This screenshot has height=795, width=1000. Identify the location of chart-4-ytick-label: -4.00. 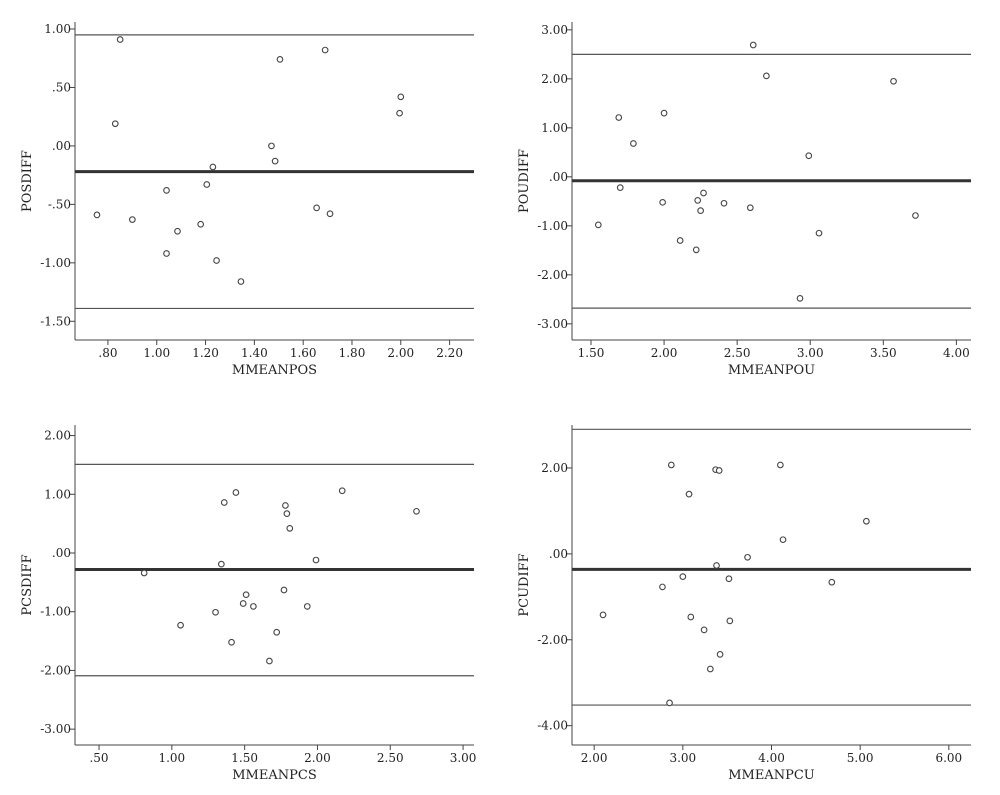
(552, 726).